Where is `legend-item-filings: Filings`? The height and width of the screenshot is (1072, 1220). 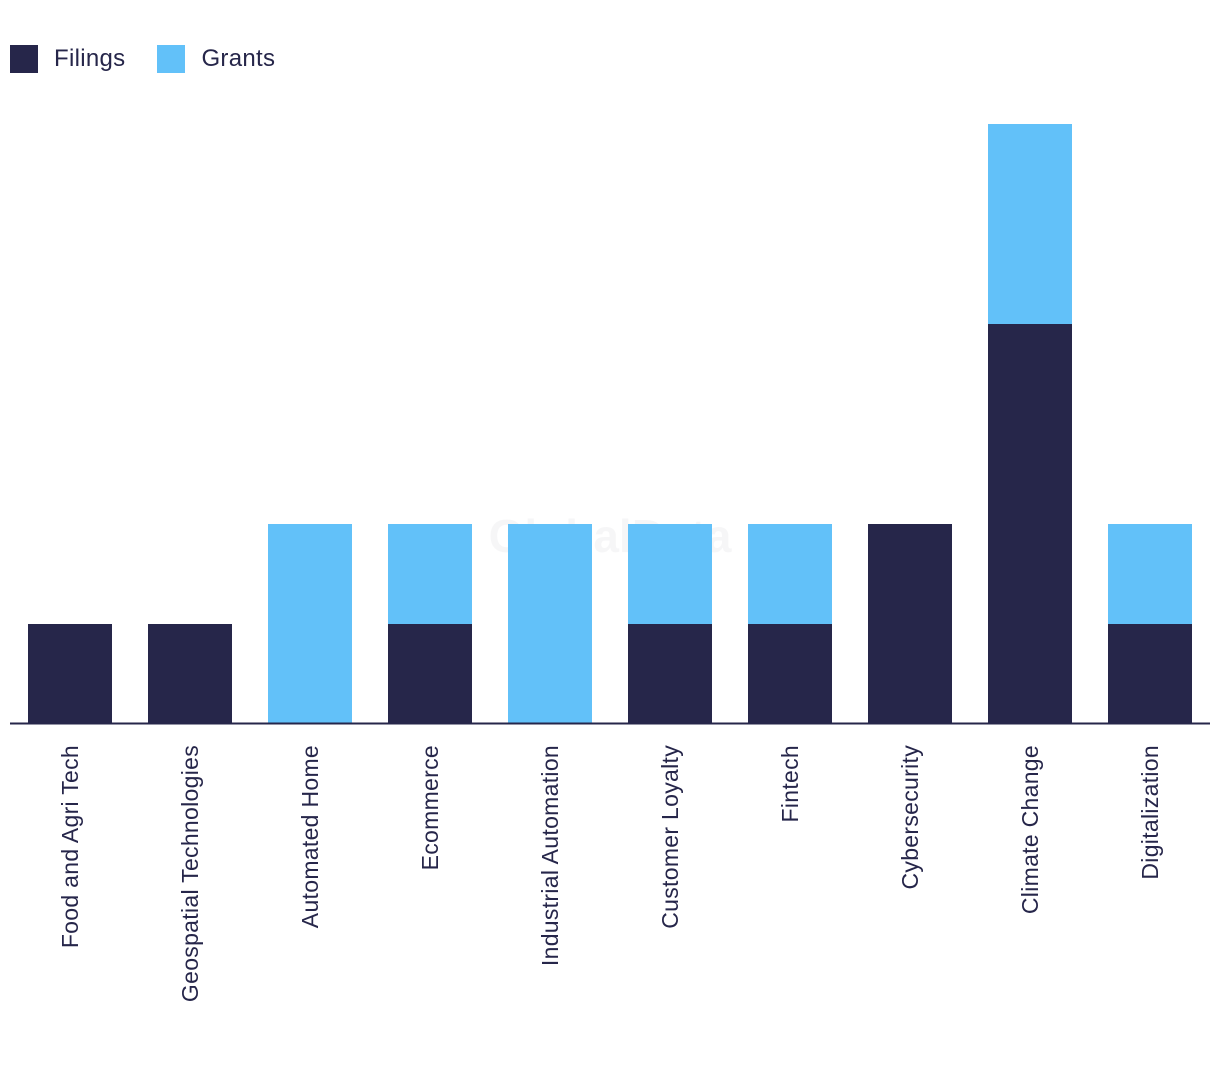
legend-item-filings: Filings is located at coordinates (67, 59).